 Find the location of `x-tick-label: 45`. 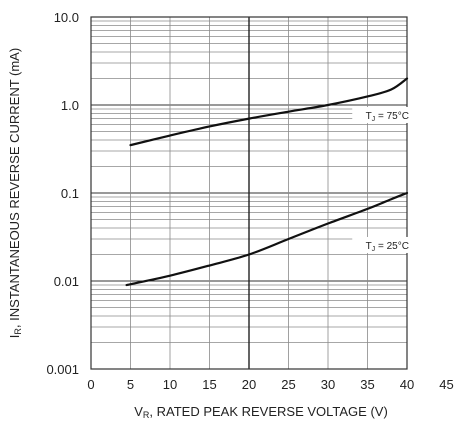

x-tick-label: 45 is located at coordinates (446, 384).